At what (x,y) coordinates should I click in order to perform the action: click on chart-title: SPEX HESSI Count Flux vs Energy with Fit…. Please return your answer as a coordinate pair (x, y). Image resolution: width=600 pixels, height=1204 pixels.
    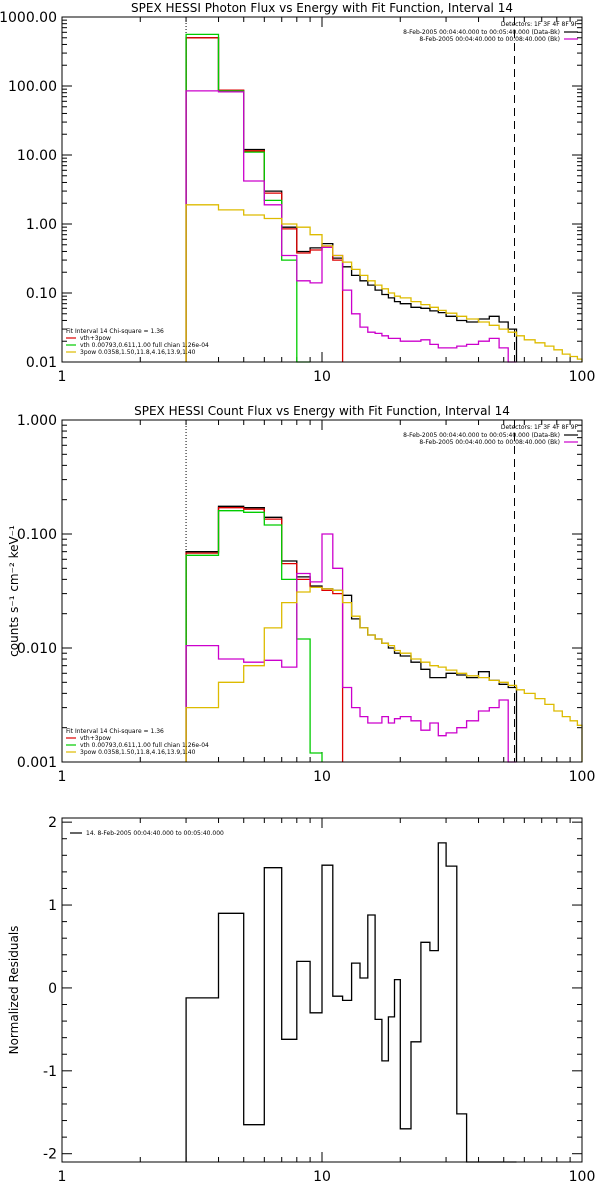
    Looking at the image, I should click on (322, 411).